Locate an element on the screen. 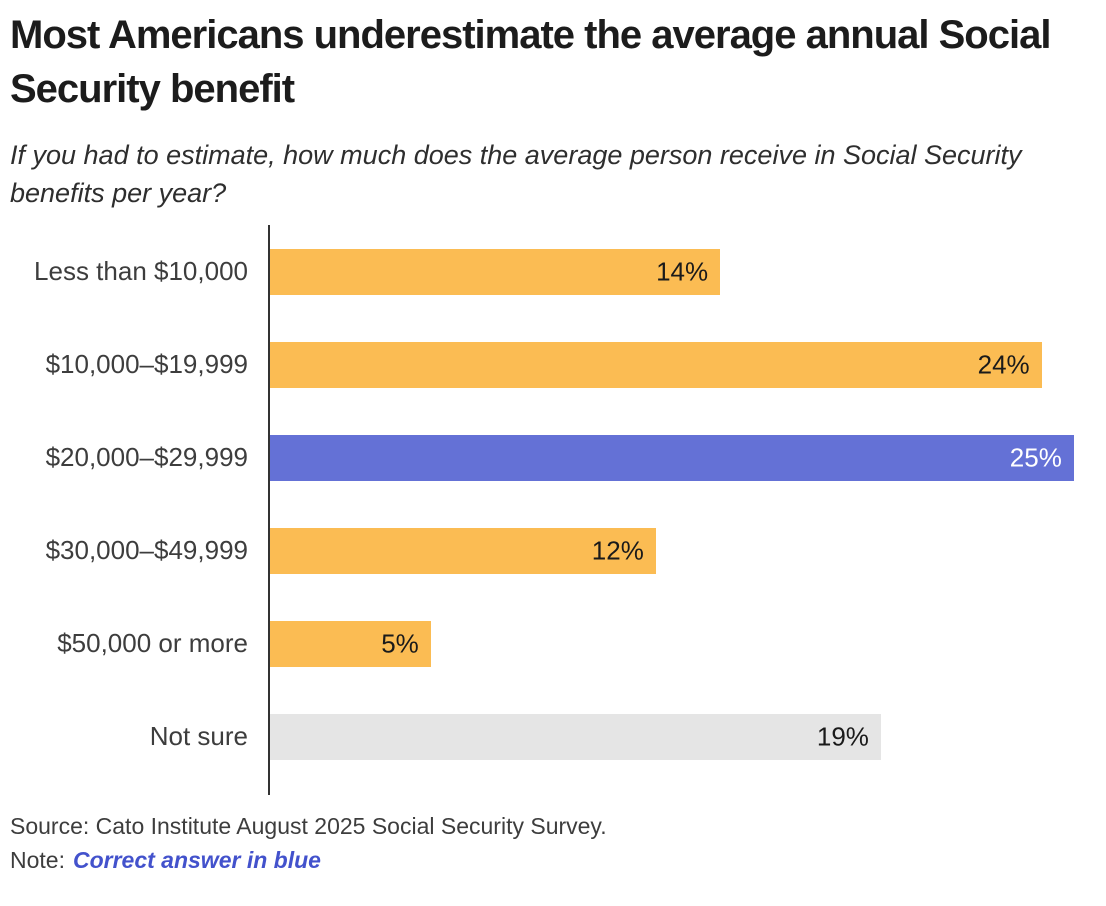  bar-row: $30,000–$49,999 12% is located at coordinates (558, 550).